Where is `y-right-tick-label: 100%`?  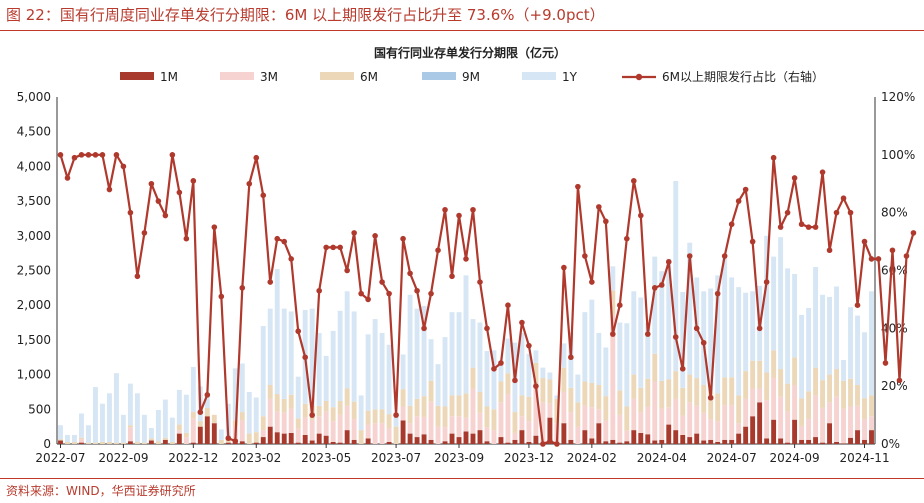
y-right-tick-label: 100% is located at coordinates (898, 155).